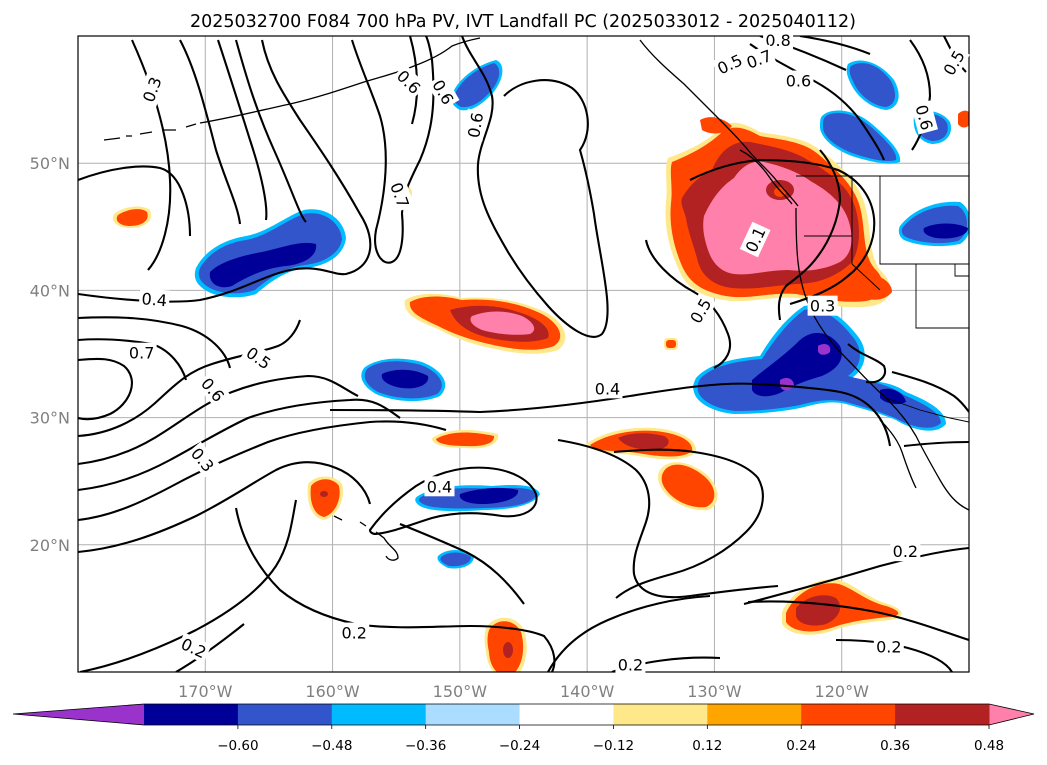  What do you see at coordinates (50, 354) in the screenshot?
I see `latitude-labels: 50°N 40°N 30°N 20°N` at bounding box center [50, 354].